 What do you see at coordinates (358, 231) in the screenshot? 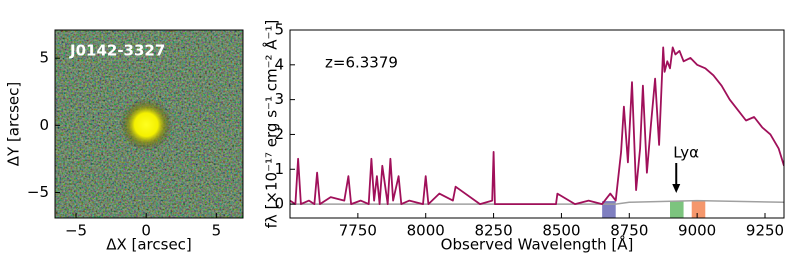
I see `x-tick-label: 7750` at bounding box center [358, 231].